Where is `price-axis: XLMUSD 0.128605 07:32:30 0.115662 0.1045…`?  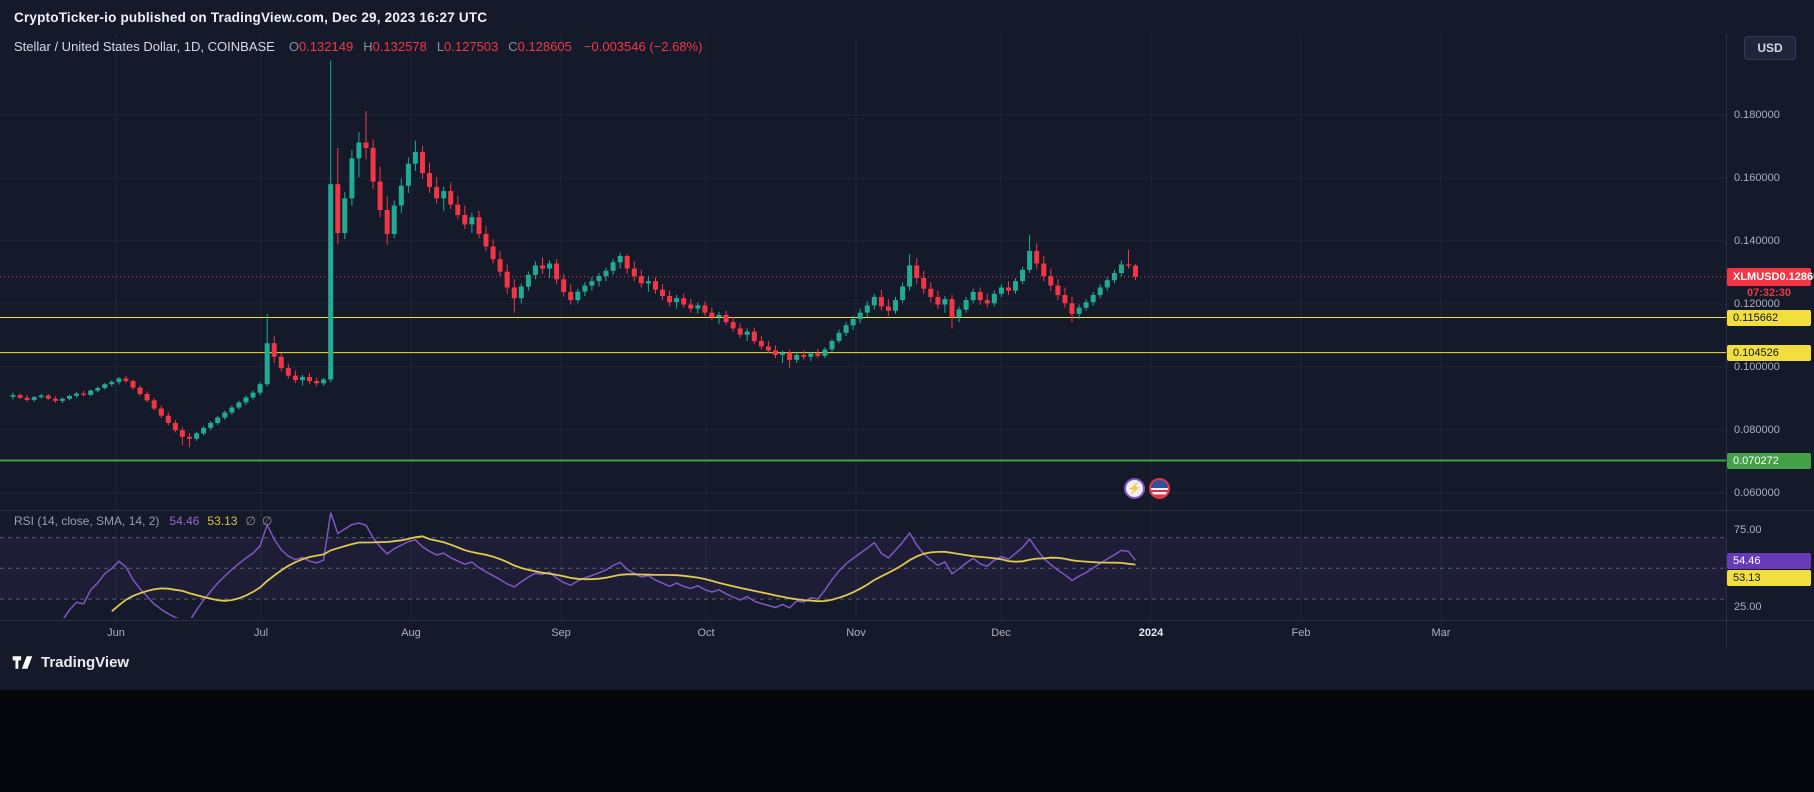 price-axis: XLMUSD 0.128605 07:32:30 0.115662 0.1045… is located at coordinates (1770, 341).